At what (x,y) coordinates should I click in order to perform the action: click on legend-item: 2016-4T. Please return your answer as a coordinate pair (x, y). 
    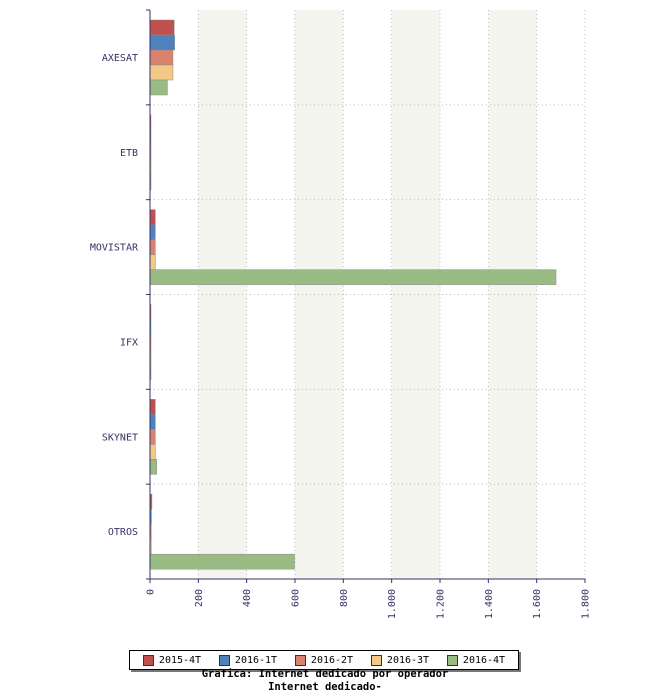
    Looking at the image, I should click on (476, 660).